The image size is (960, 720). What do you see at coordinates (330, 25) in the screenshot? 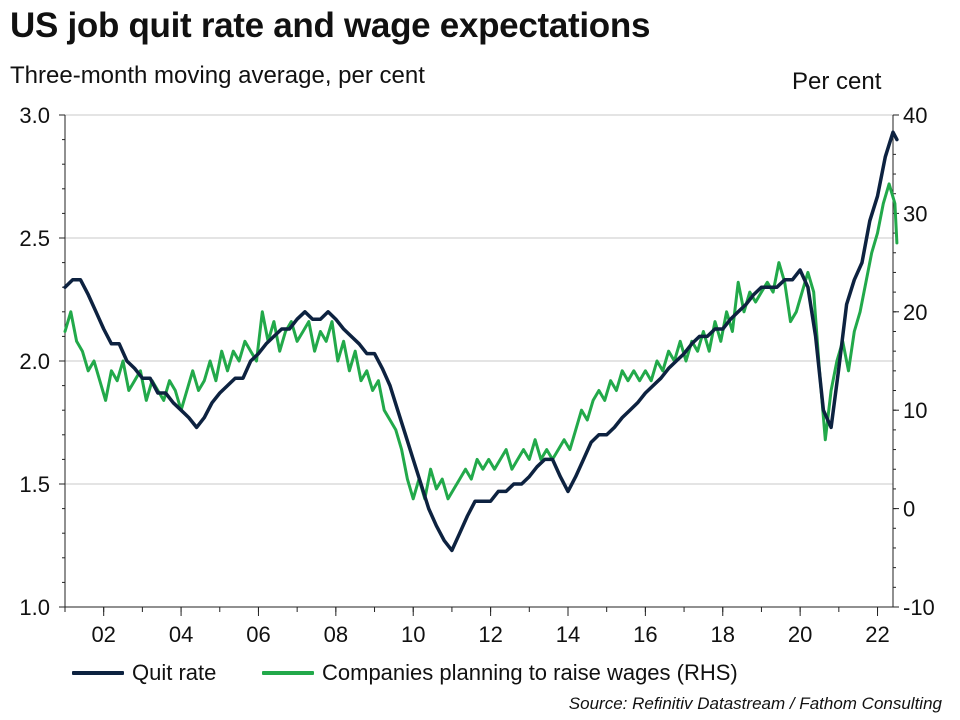
I see `chart-title: US job quit rate and wage expectations` at bounding box center [330, 25].